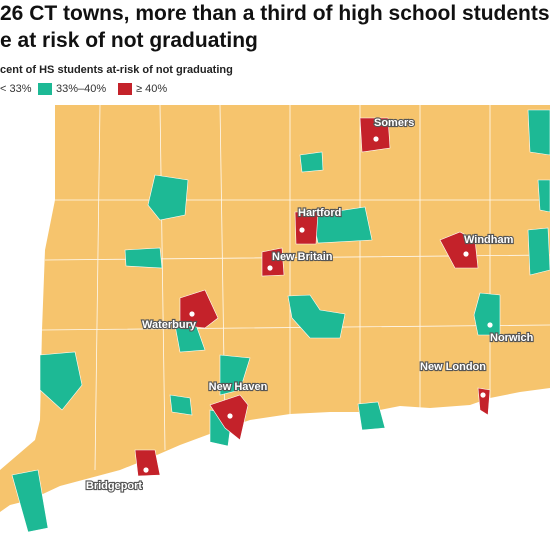 This screenshot has height=550, width=550. Describe the element at coordinates (81, 89) in the screenshot. I see `legend-label: 33%–40%` at that location.